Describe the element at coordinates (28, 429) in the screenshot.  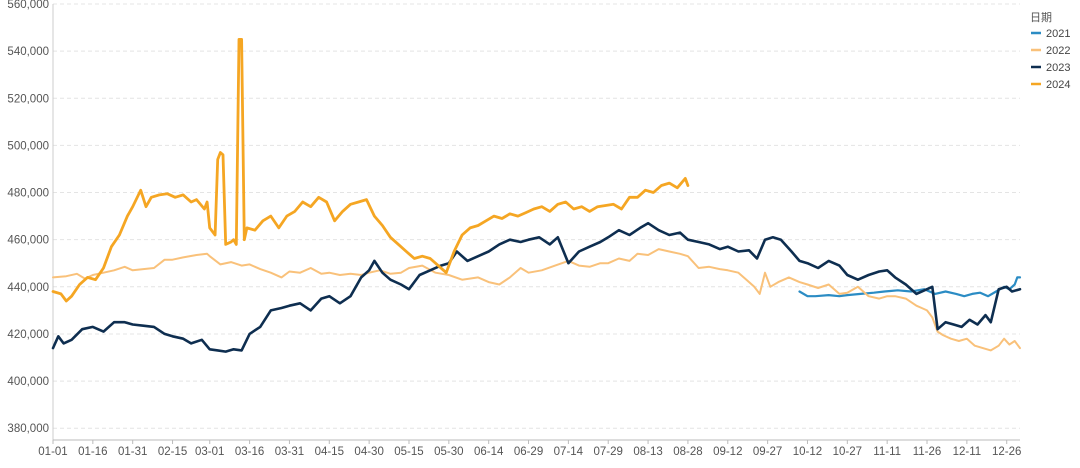
I see `y-tick-label: 380,000` at that location.